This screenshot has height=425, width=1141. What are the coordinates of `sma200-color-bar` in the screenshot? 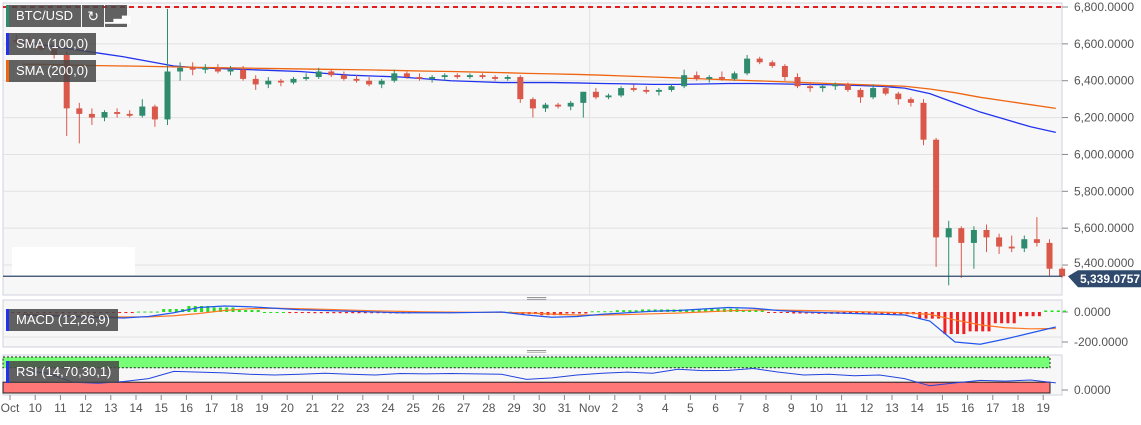 It's located at (7, 71).